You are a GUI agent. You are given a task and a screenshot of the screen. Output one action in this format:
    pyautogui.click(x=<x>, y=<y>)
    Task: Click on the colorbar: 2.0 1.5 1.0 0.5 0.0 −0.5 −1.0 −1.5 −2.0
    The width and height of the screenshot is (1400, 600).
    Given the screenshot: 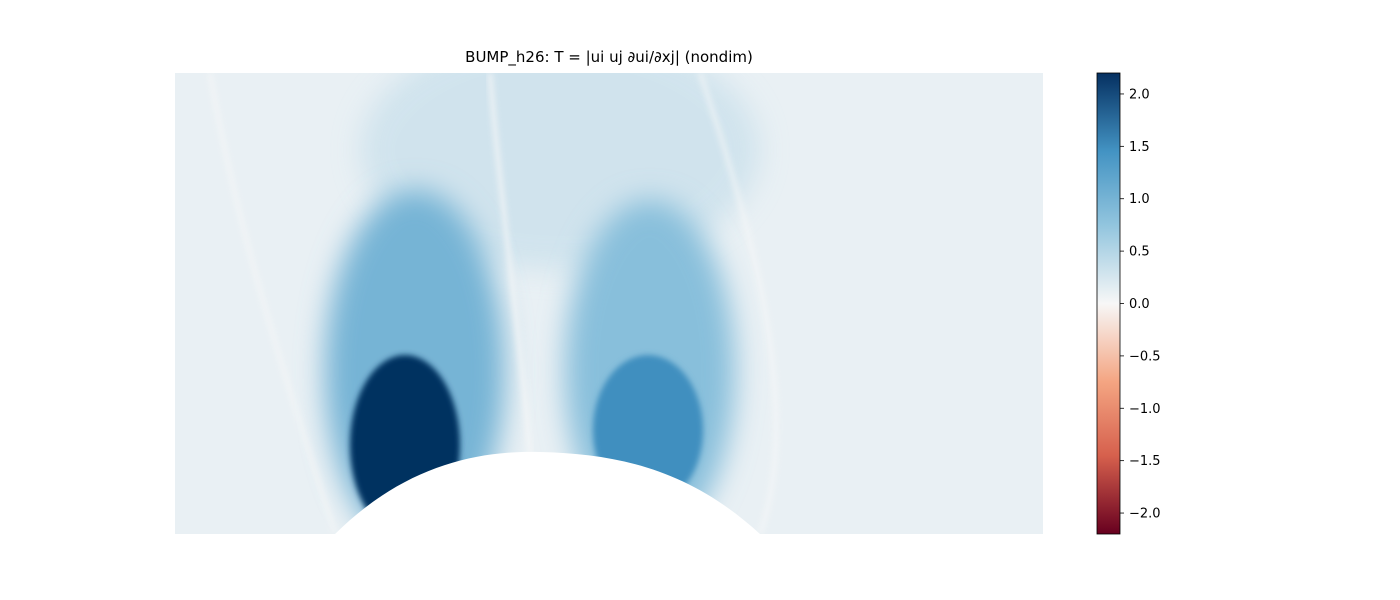 What is the action you would take?
    pyautogui.click(x=1128, y=303)
    